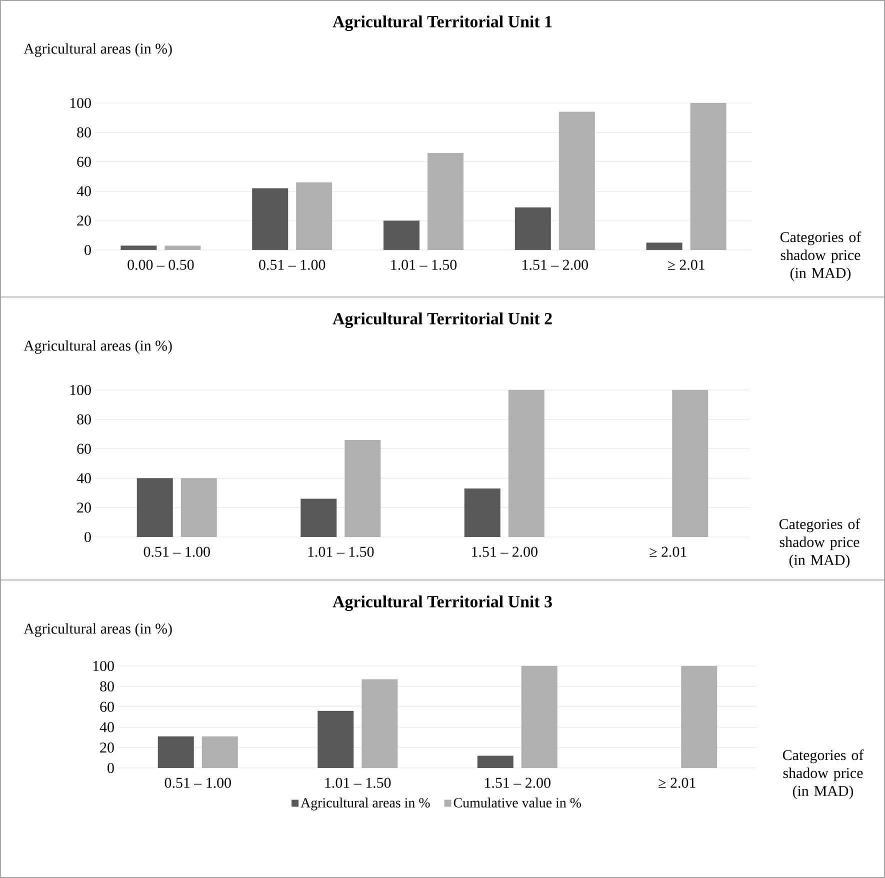 The height and width of the screenshot is (878, 885). Describe the element at coordinates (442, 23) in the screenshot. I see `chart-title: Agricultural Territorial Unit 1` at that location.